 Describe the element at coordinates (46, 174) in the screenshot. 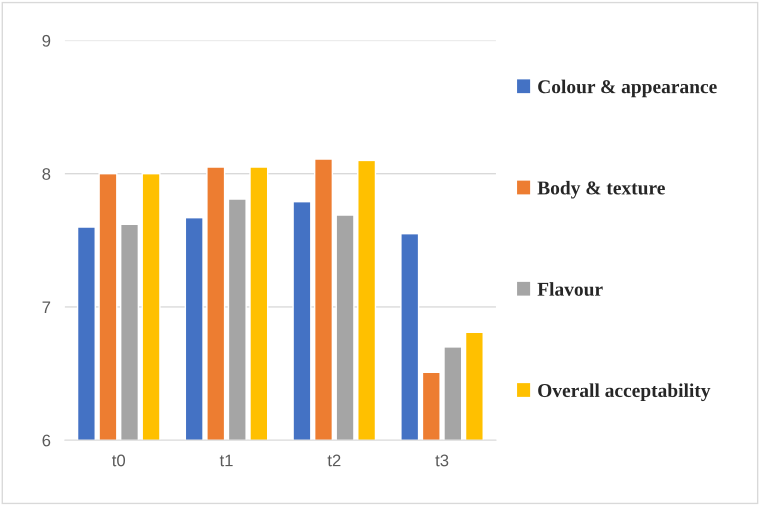

I see `y-tick-label: 8` at that location.